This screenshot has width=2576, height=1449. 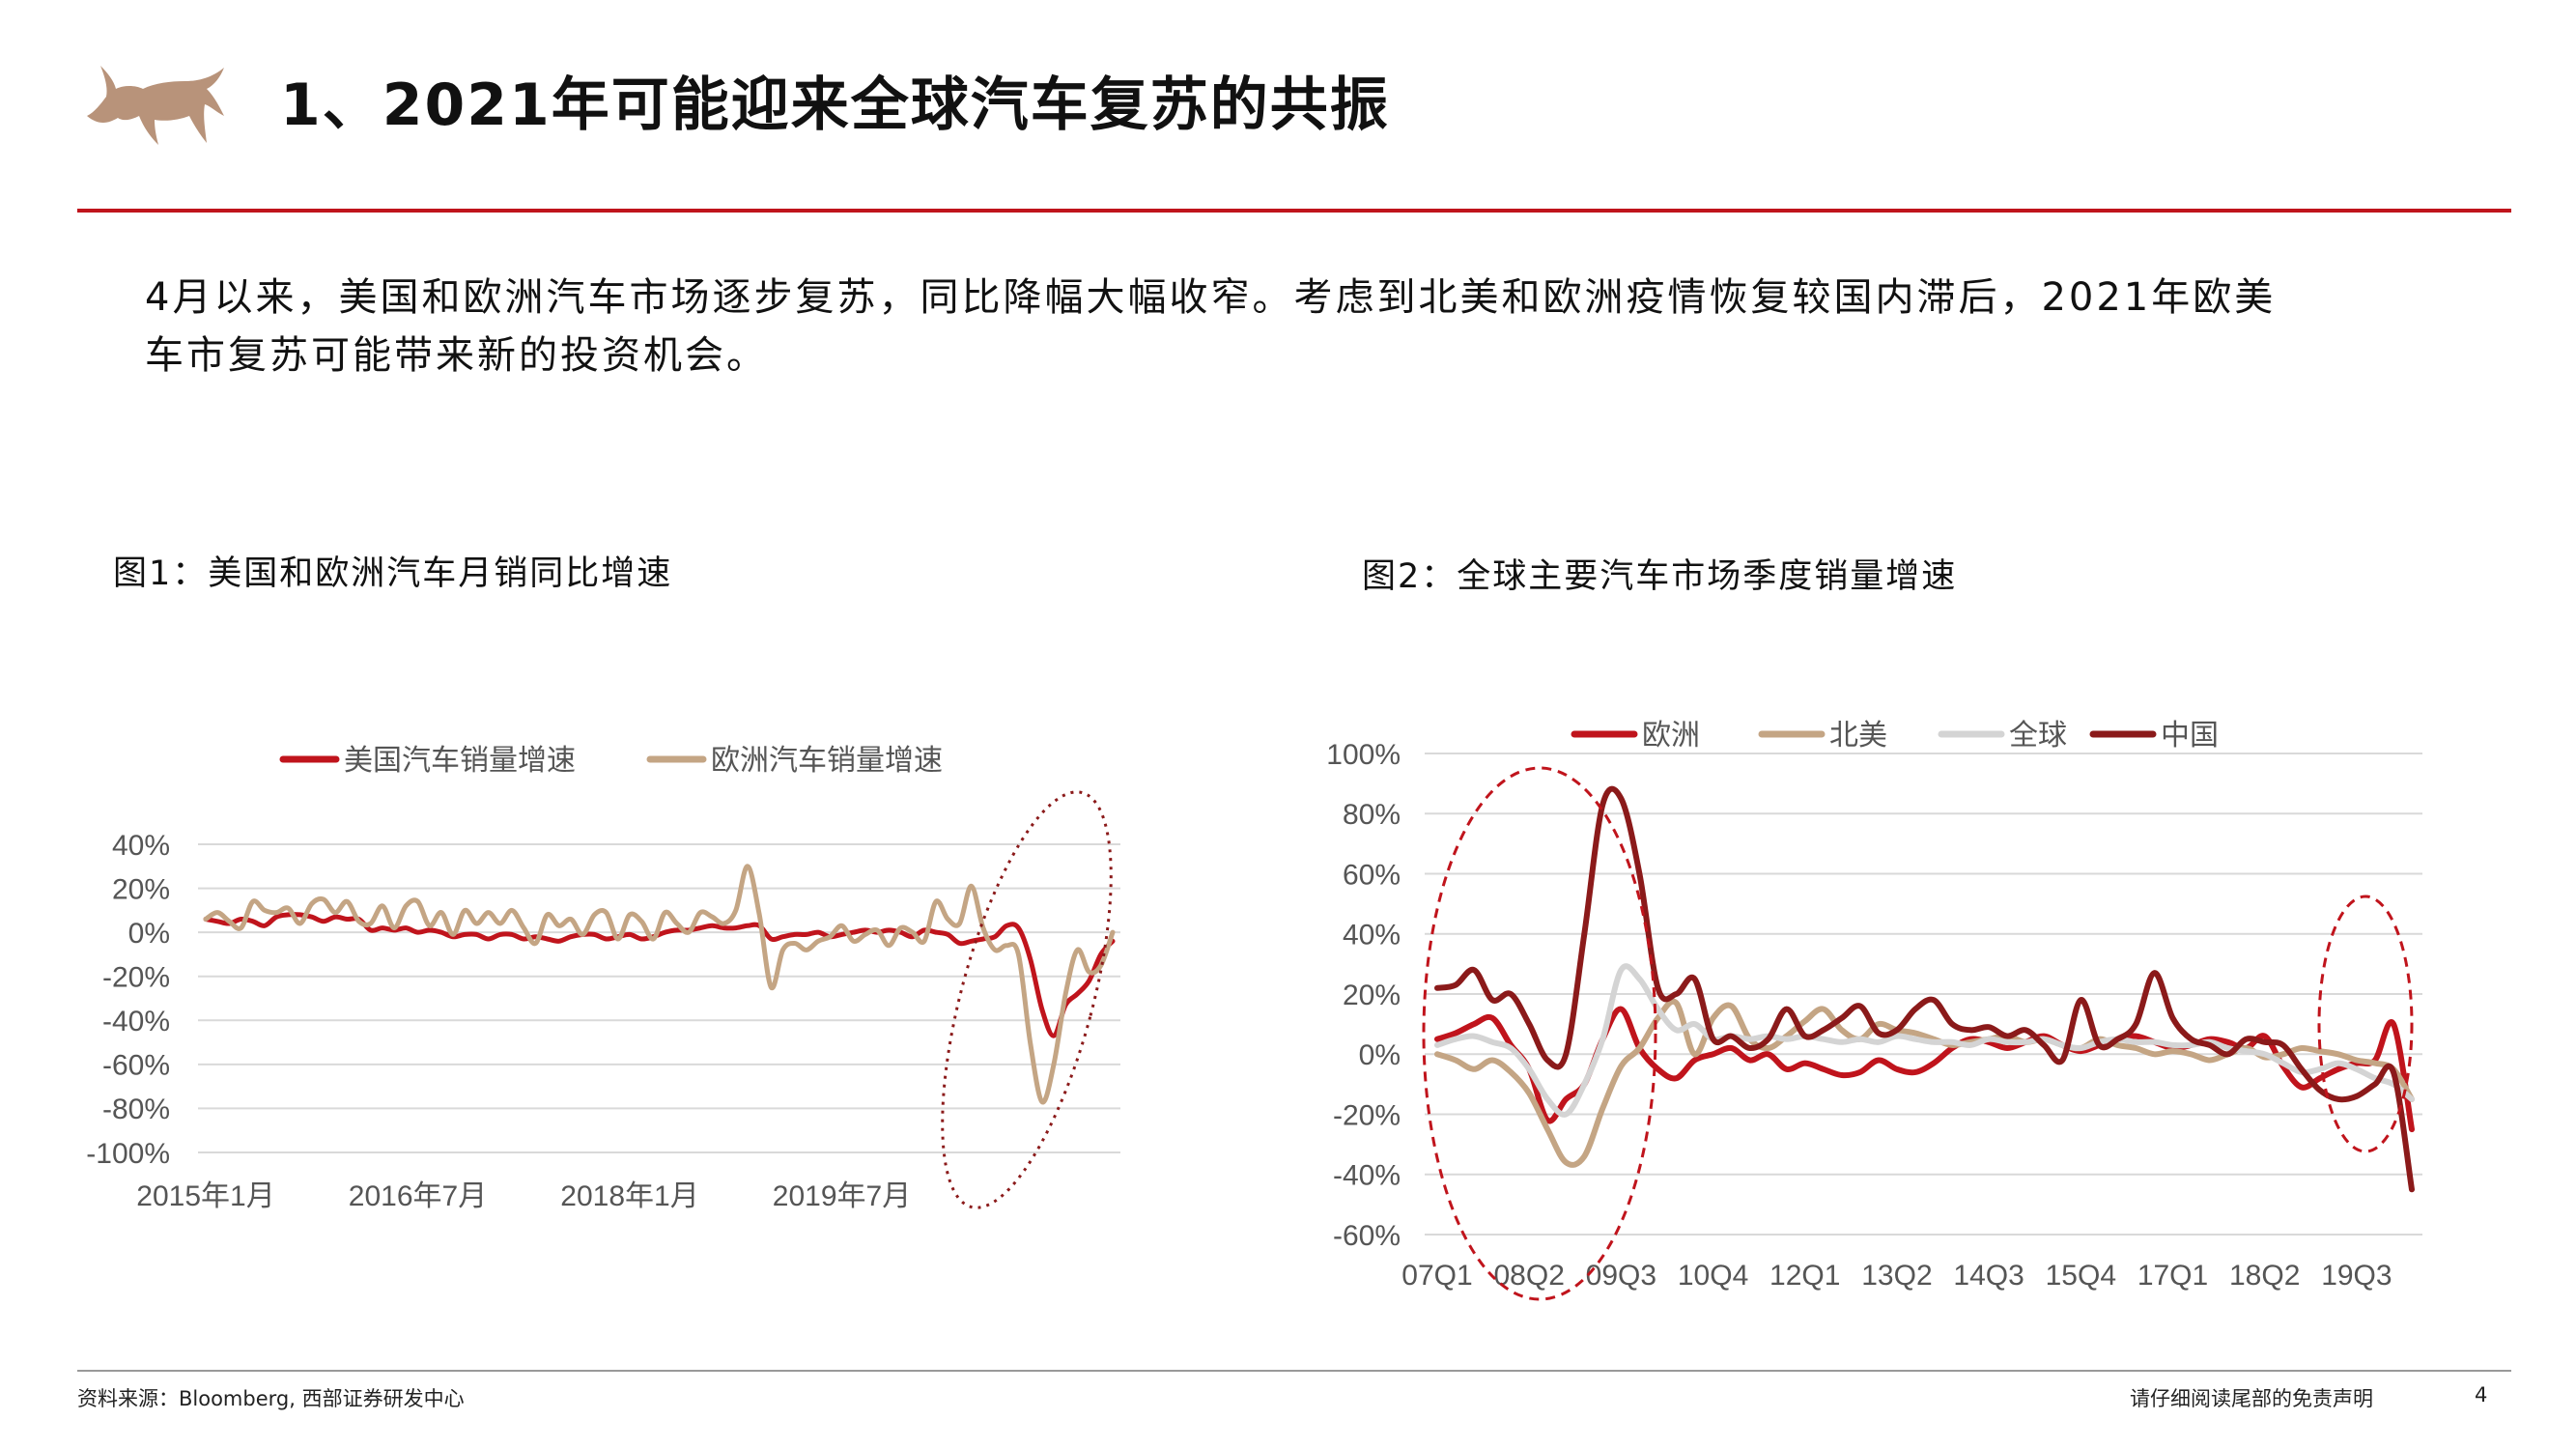 I want to click on x-tick-label: 13Q2, so click(x=1896, y=1276).